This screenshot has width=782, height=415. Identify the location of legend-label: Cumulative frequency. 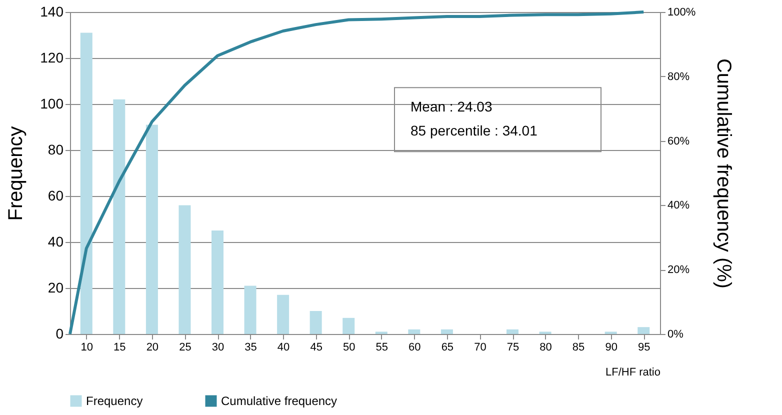
(279, 401).